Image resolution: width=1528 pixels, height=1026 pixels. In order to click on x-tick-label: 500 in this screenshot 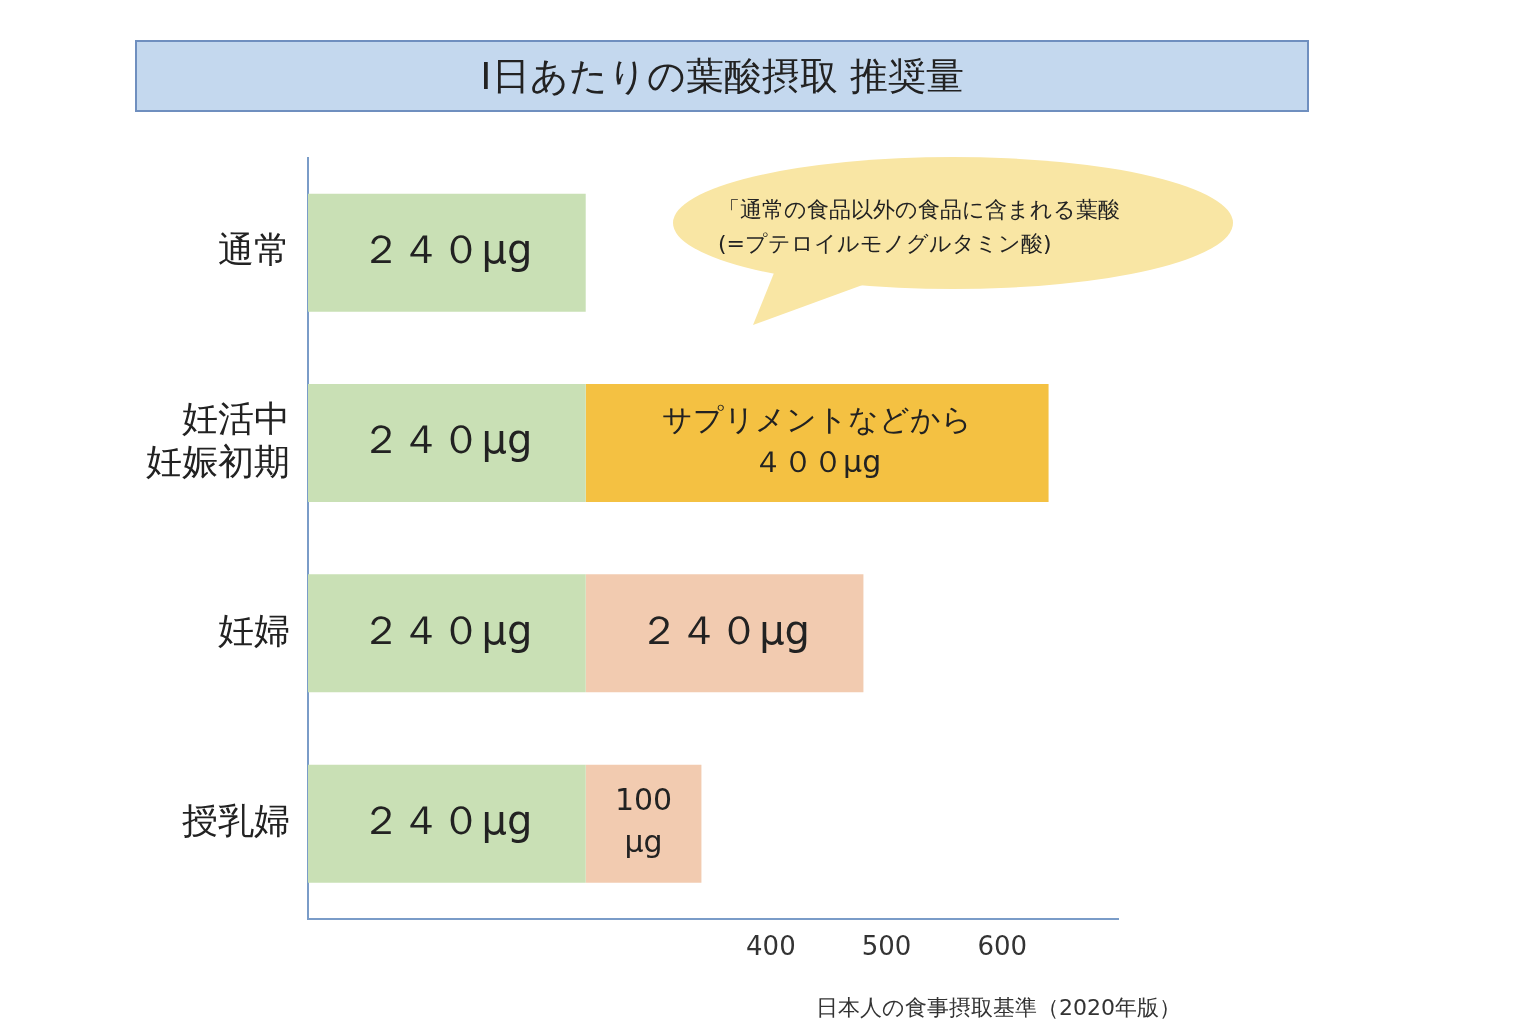, I will do `click(886, 946)`.